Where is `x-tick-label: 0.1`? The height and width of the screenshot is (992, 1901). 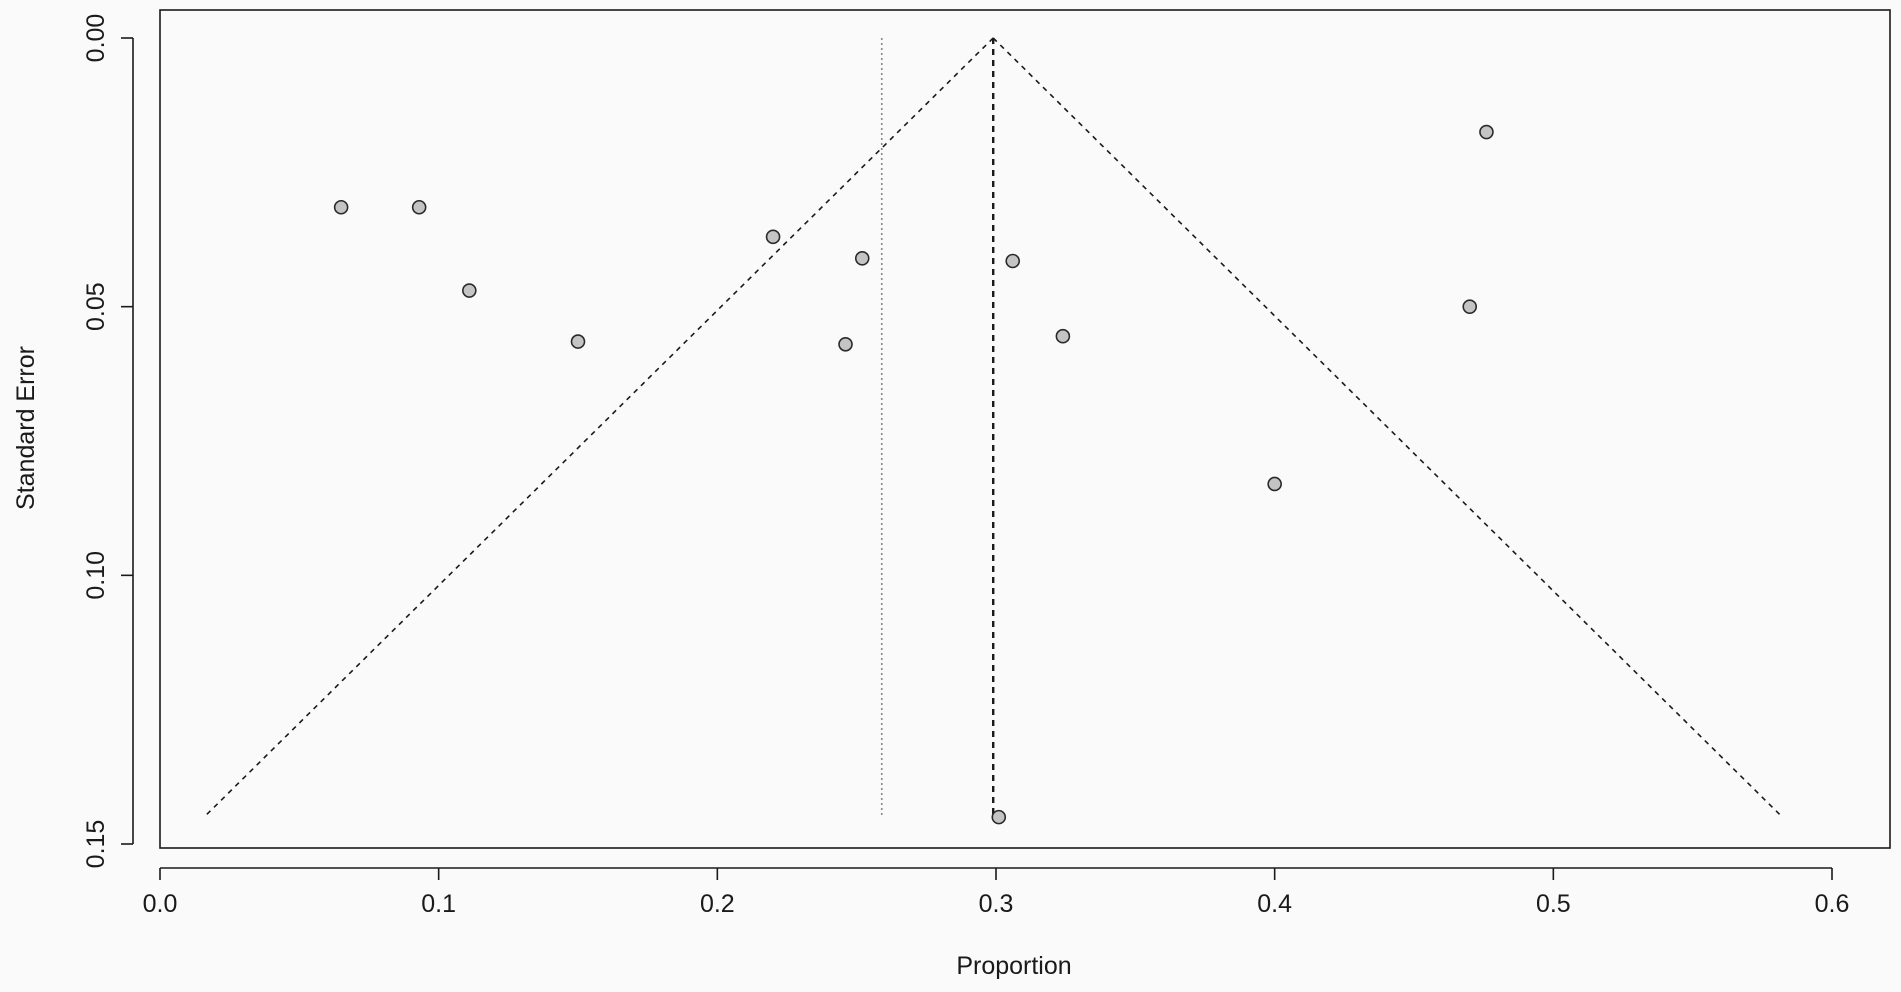
x-tick-label: 0.1 is located at coordinates (438, 904).